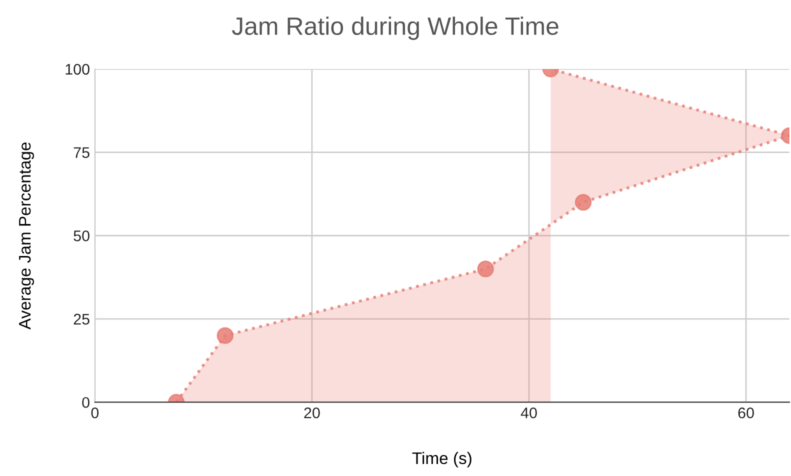 The width and height of the screenshot is (791, 476). Describe the element at coordinates (528, 412) in the screenshot. I see `x-tick-label: 40` at that location.